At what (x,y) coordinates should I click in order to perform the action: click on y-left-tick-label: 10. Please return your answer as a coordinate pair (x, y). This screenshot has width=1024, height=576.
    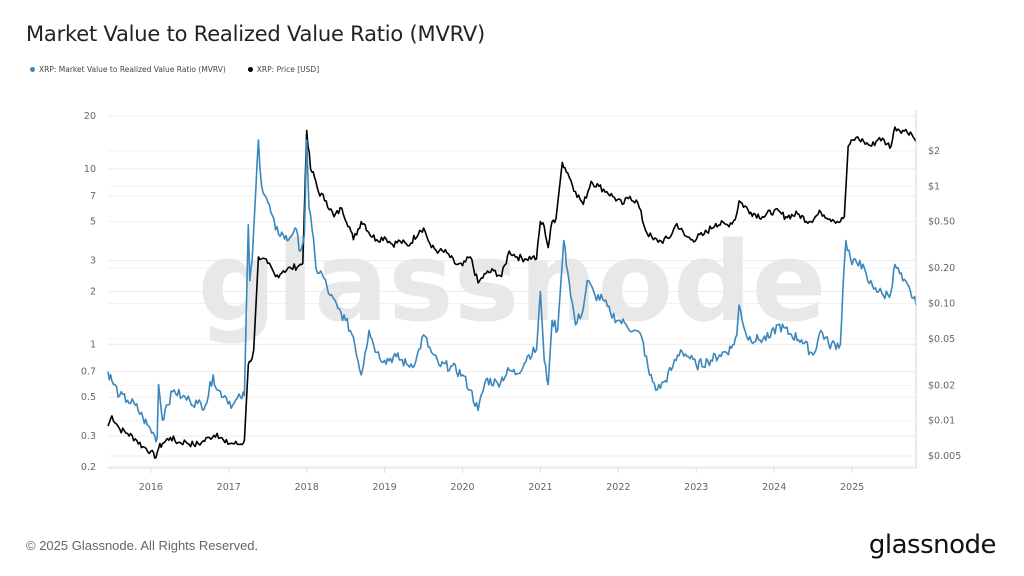
    Looking at the image, I should click on (90, 169).